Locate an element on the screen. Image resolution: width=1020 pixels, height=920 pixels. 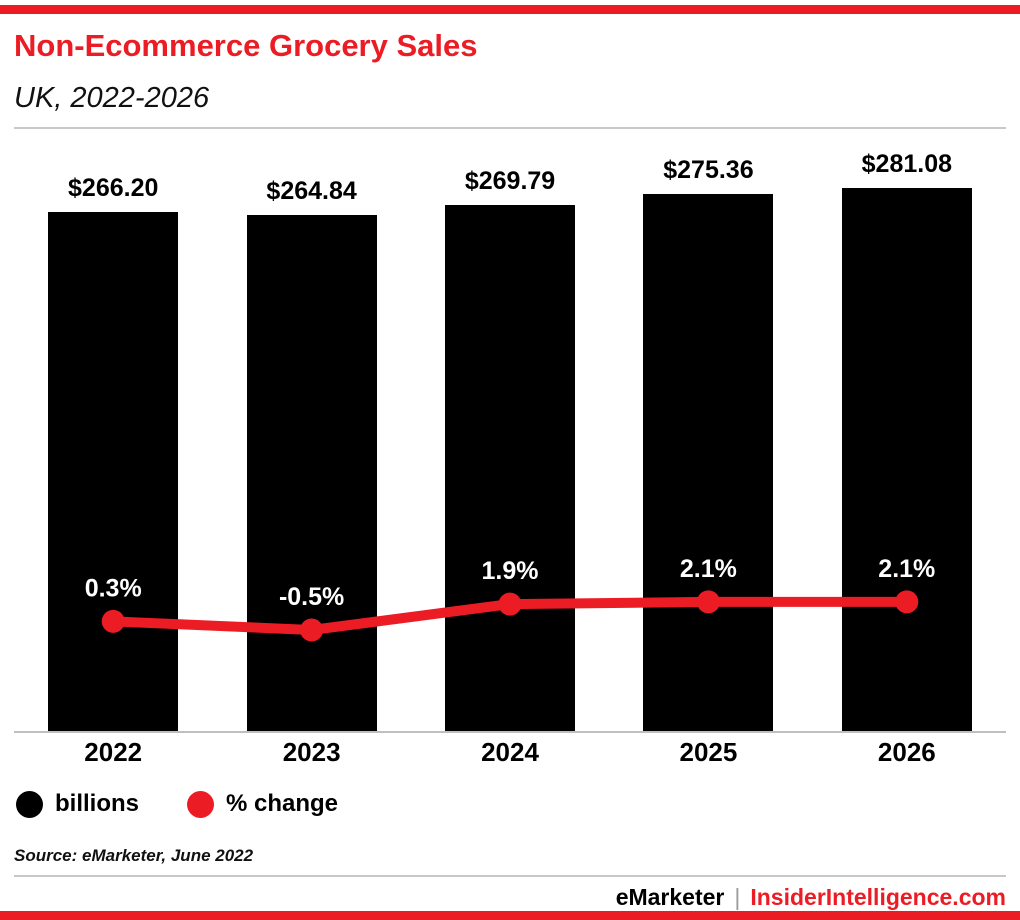
bar-column-2025: $275.36 is located at coordinates (708, 440).